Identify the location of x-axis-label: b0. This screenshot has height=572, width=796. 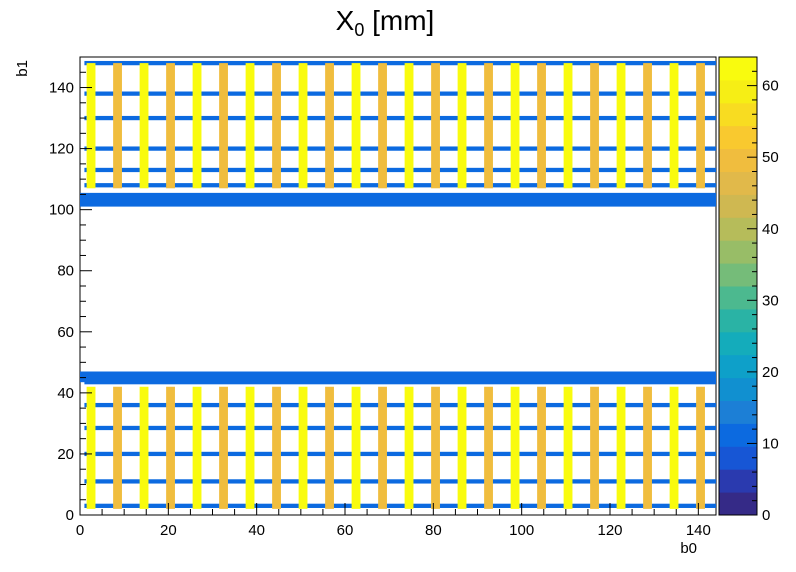
(688, 548).